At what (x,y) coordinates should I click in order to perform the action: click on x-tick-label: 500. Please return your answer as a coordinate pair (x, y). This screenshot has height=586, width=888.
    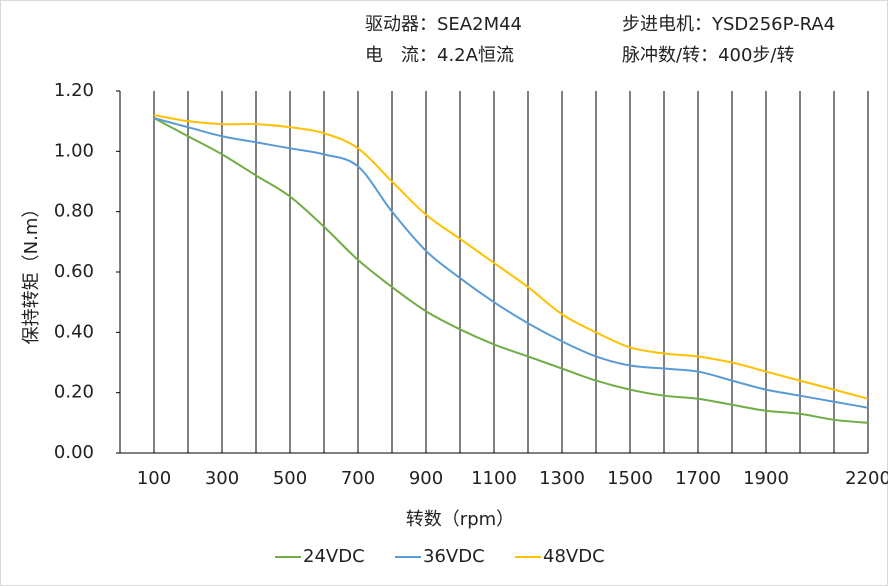
    Looking at the image, I should click on (290, 478).